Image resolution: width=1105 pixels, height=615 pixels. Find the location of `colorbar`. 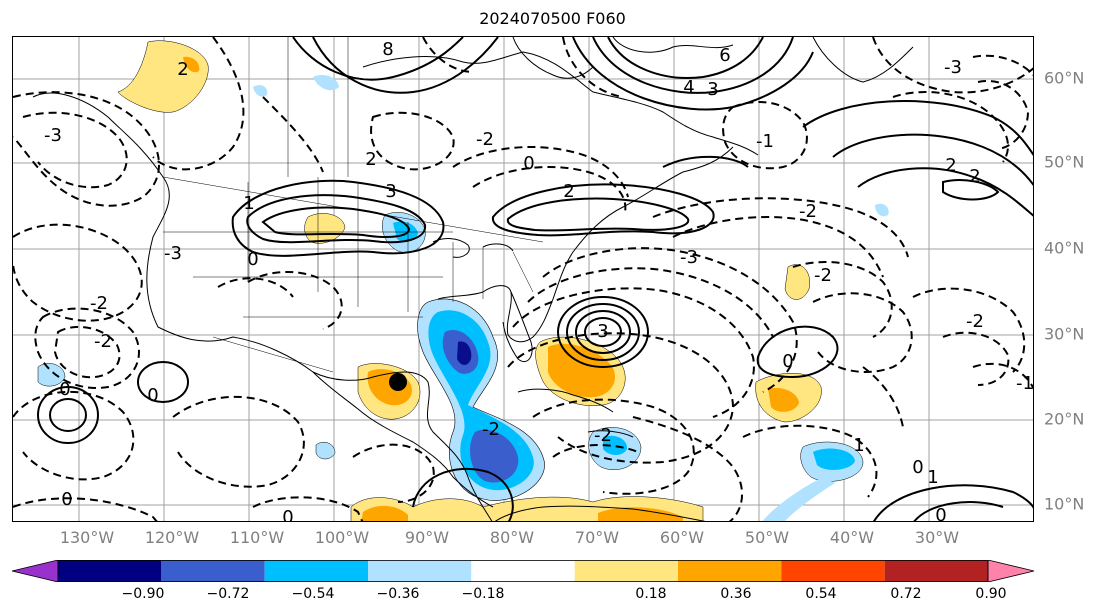

colorbar is located at coordinates (523, 571).